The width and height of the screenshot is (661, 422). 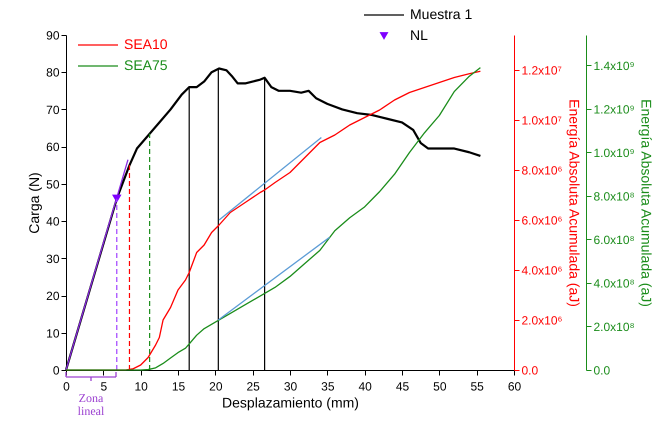 I want to click on y3-tick-label: 6.0x10⁸, so click(x=614, y=239).